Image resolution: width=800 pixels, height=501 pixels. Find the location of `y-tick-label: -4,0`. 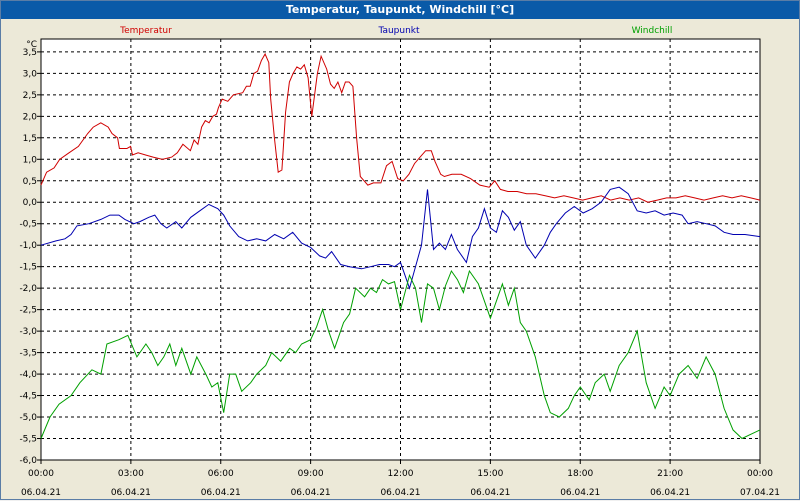

y-tick-label: -4,0 is located at coordinates (28, 375).